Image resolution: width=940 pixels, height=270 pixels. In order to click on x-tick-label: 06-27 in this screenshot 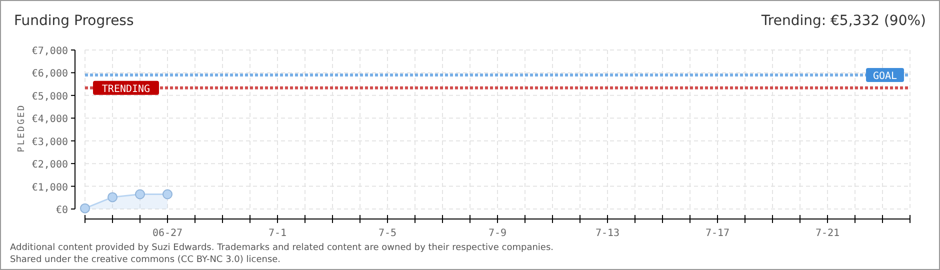, I will do `click(167, 233)`.